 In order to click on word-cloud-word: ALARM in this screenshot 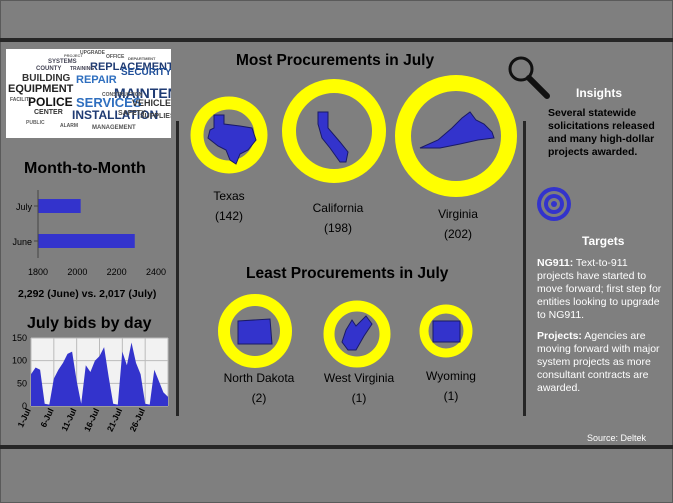, I will do `click(69, 126)`.